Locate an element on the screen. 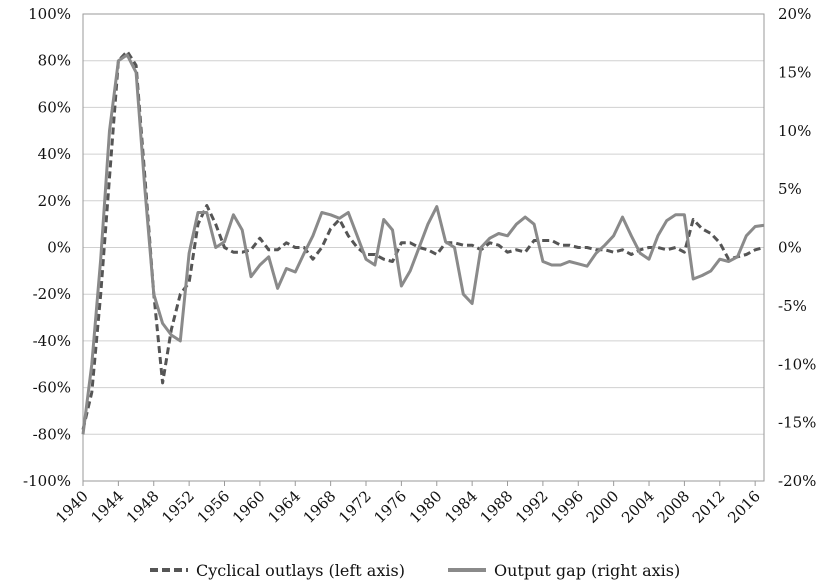 The width and height of the screenshot is (830, 588). left-tick-label: 20% is located at coordinates (54, 201).